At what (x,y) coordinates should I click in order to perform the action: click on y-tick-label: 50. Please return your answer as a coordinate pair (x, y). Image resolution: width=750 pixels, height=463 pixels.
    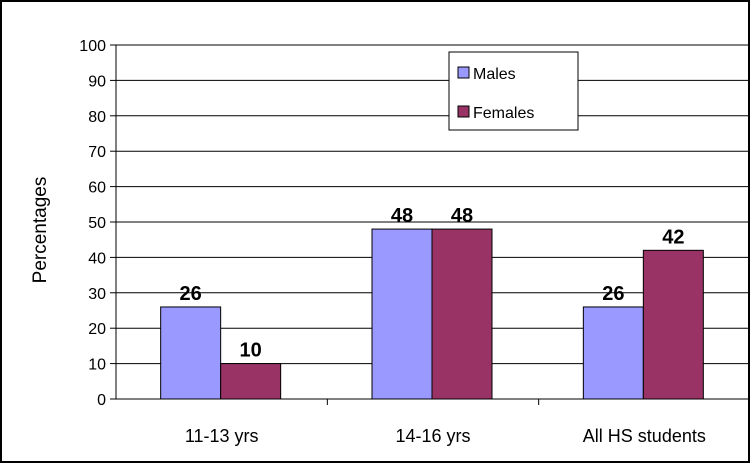
    Looking at the image, I should click on (97, 223).